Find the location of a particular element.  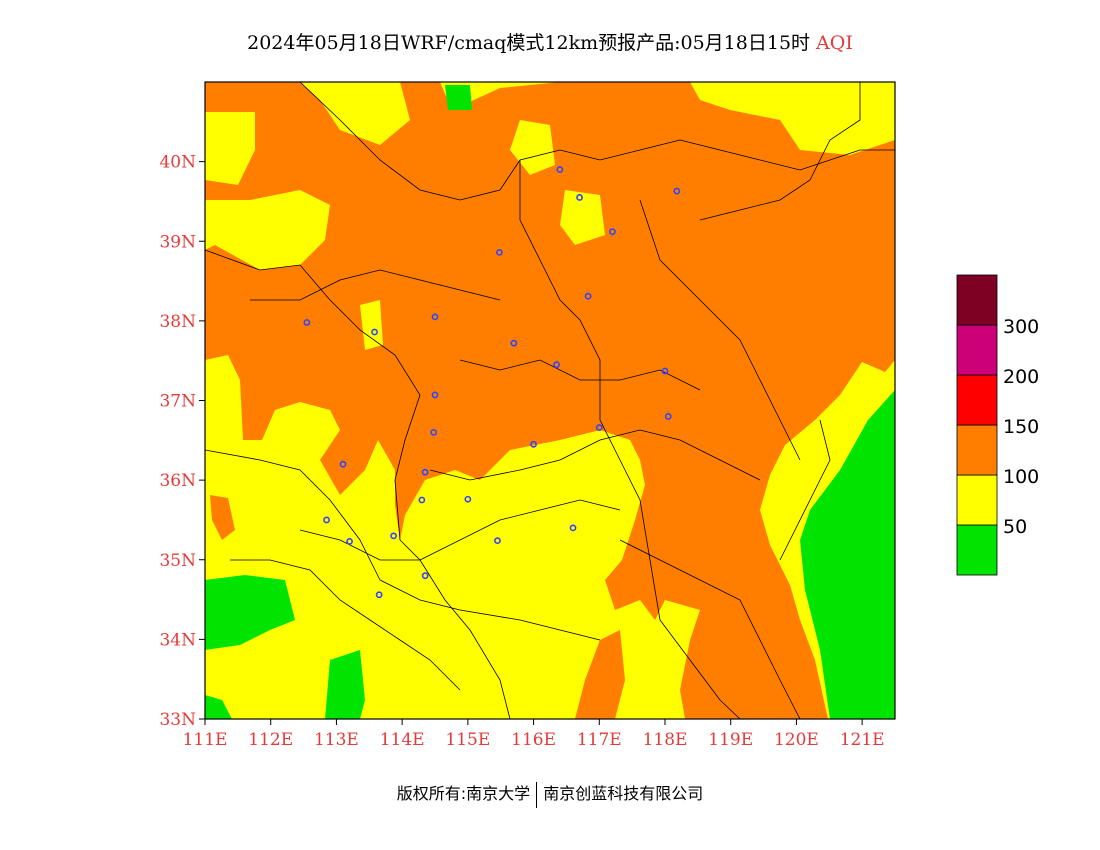

aqi-zone-moderate-pocket-ne is located at coordinates (792, 118).